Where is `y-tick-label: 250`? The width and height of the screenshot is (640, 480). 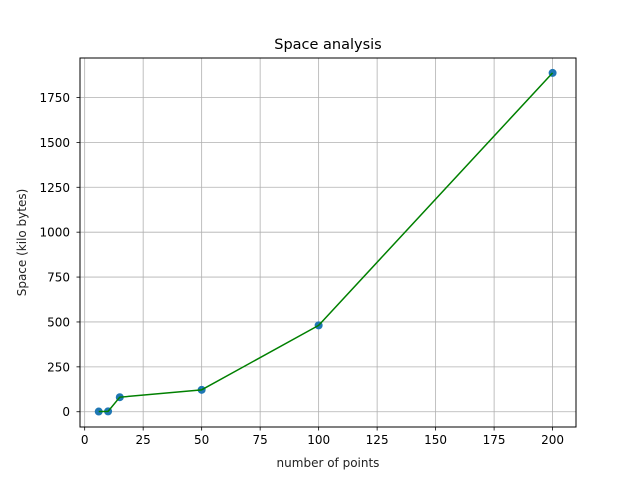
y-tick-label: 250 is located at coordinates (58, 367).